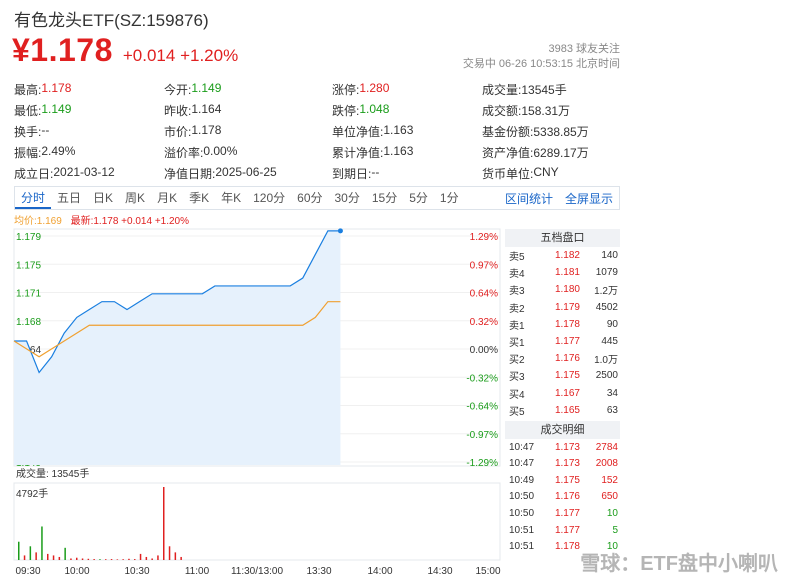  I want to click on order-book-row: 买1 1.177 445, so click(562, 341).